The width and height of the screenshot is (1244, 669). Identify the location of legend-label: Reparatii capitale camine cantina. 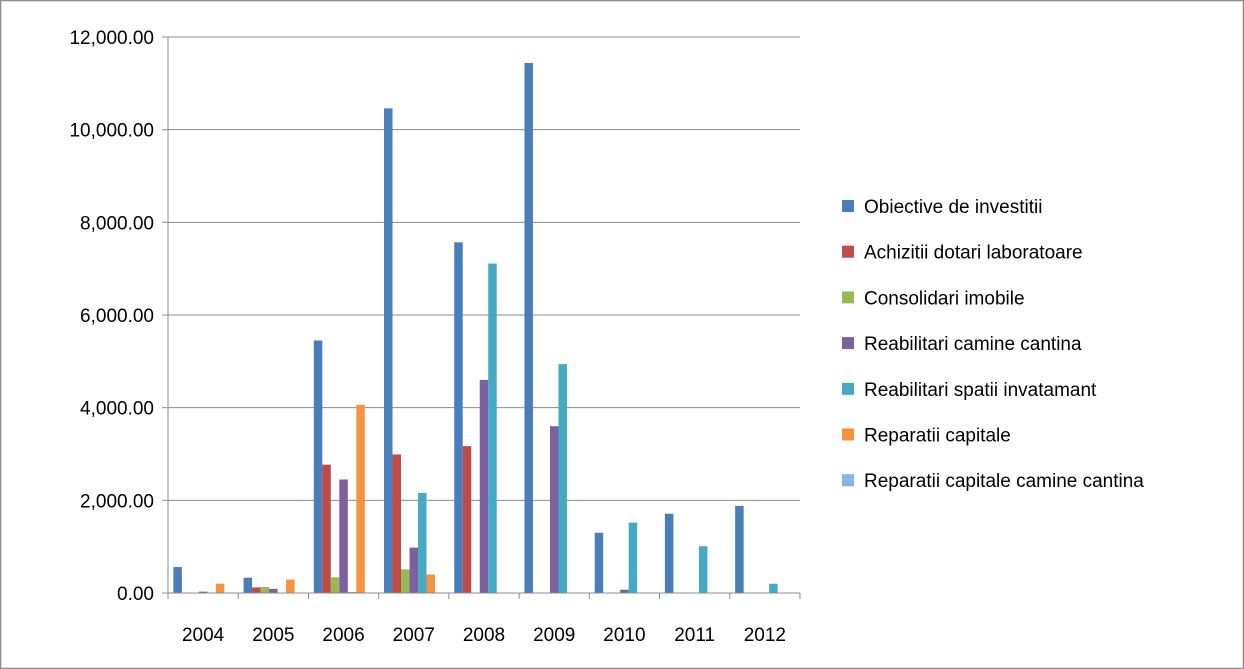
(1004, 481).